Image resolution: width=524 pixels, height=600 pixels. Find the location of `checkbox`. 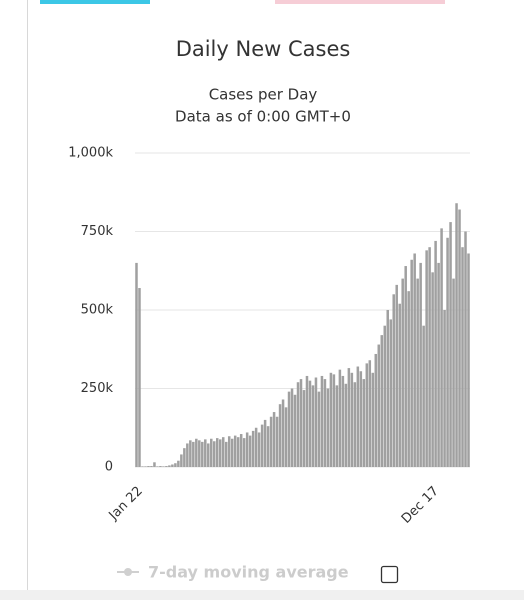

checkbox is located at coordinates (389, 574).